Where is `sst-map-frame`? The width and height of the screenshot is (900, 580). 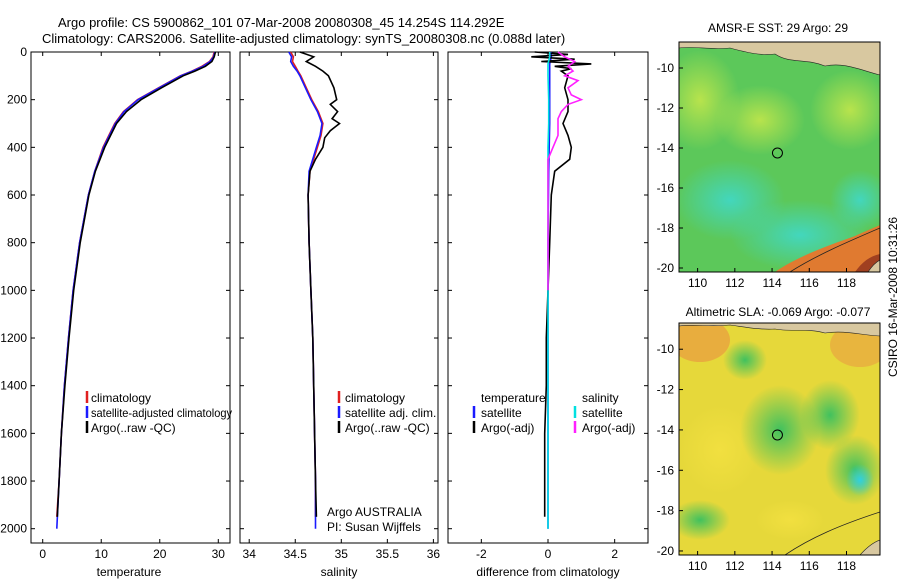 sst-map-frame is located at coordinates (779, 157).